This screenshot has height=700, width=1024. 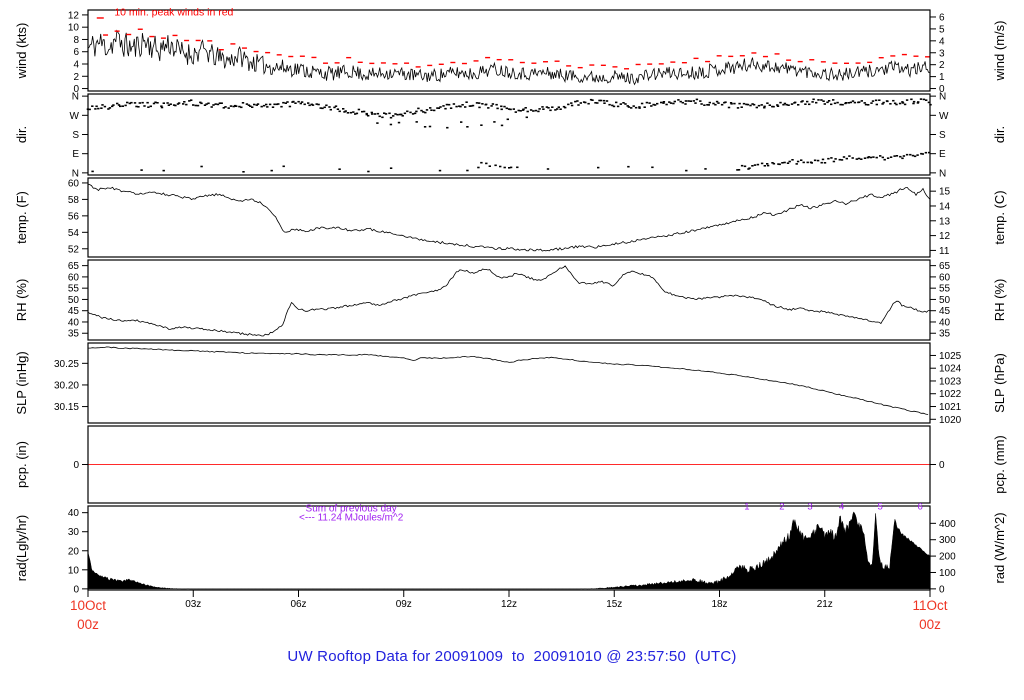 What do you see at coordinates (76, 465) in the screenshot?
I see `pcp-left-tick: 0` at bounding box center [76, 465].